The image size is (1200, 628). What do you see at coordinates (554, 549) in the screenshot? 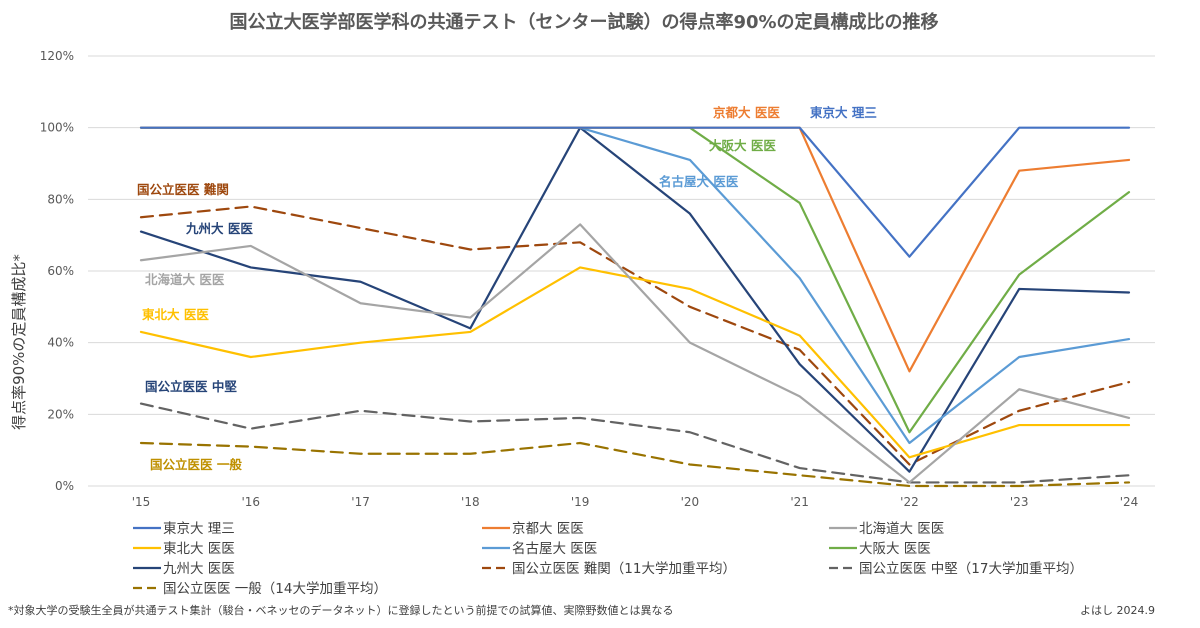
I see `legend-label: 名古屋大 医医` at bounding box center [554, 549].